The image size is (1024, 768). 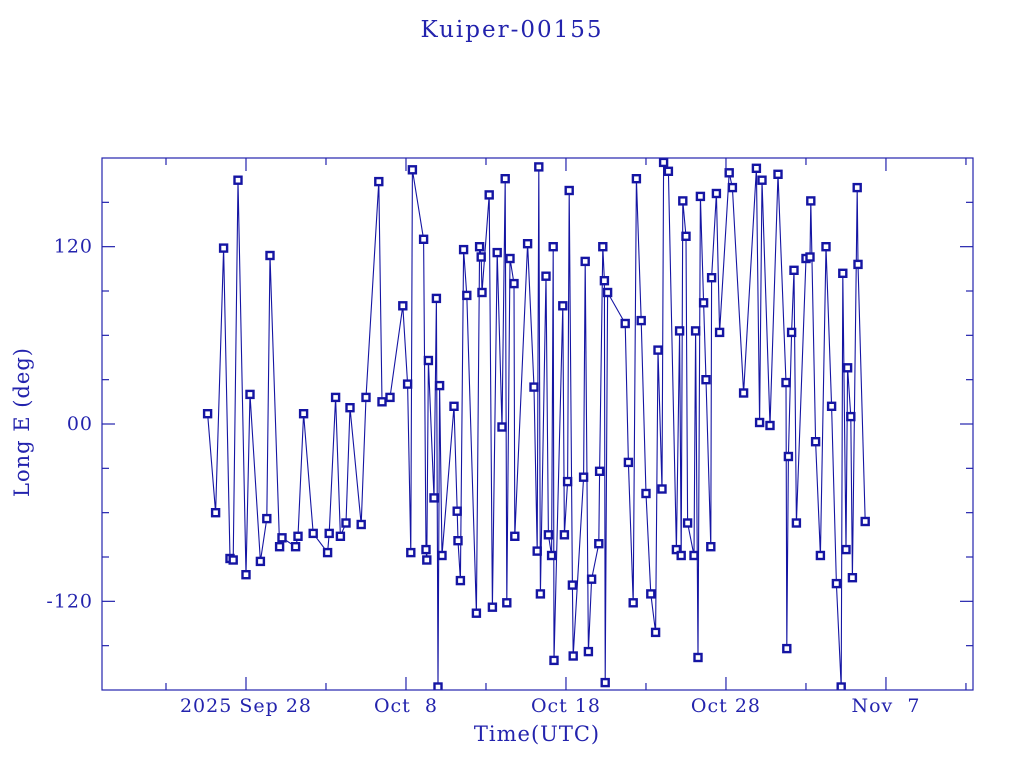 I want to click on x-tick-label: Oct 28, so click(x=726, y=706).